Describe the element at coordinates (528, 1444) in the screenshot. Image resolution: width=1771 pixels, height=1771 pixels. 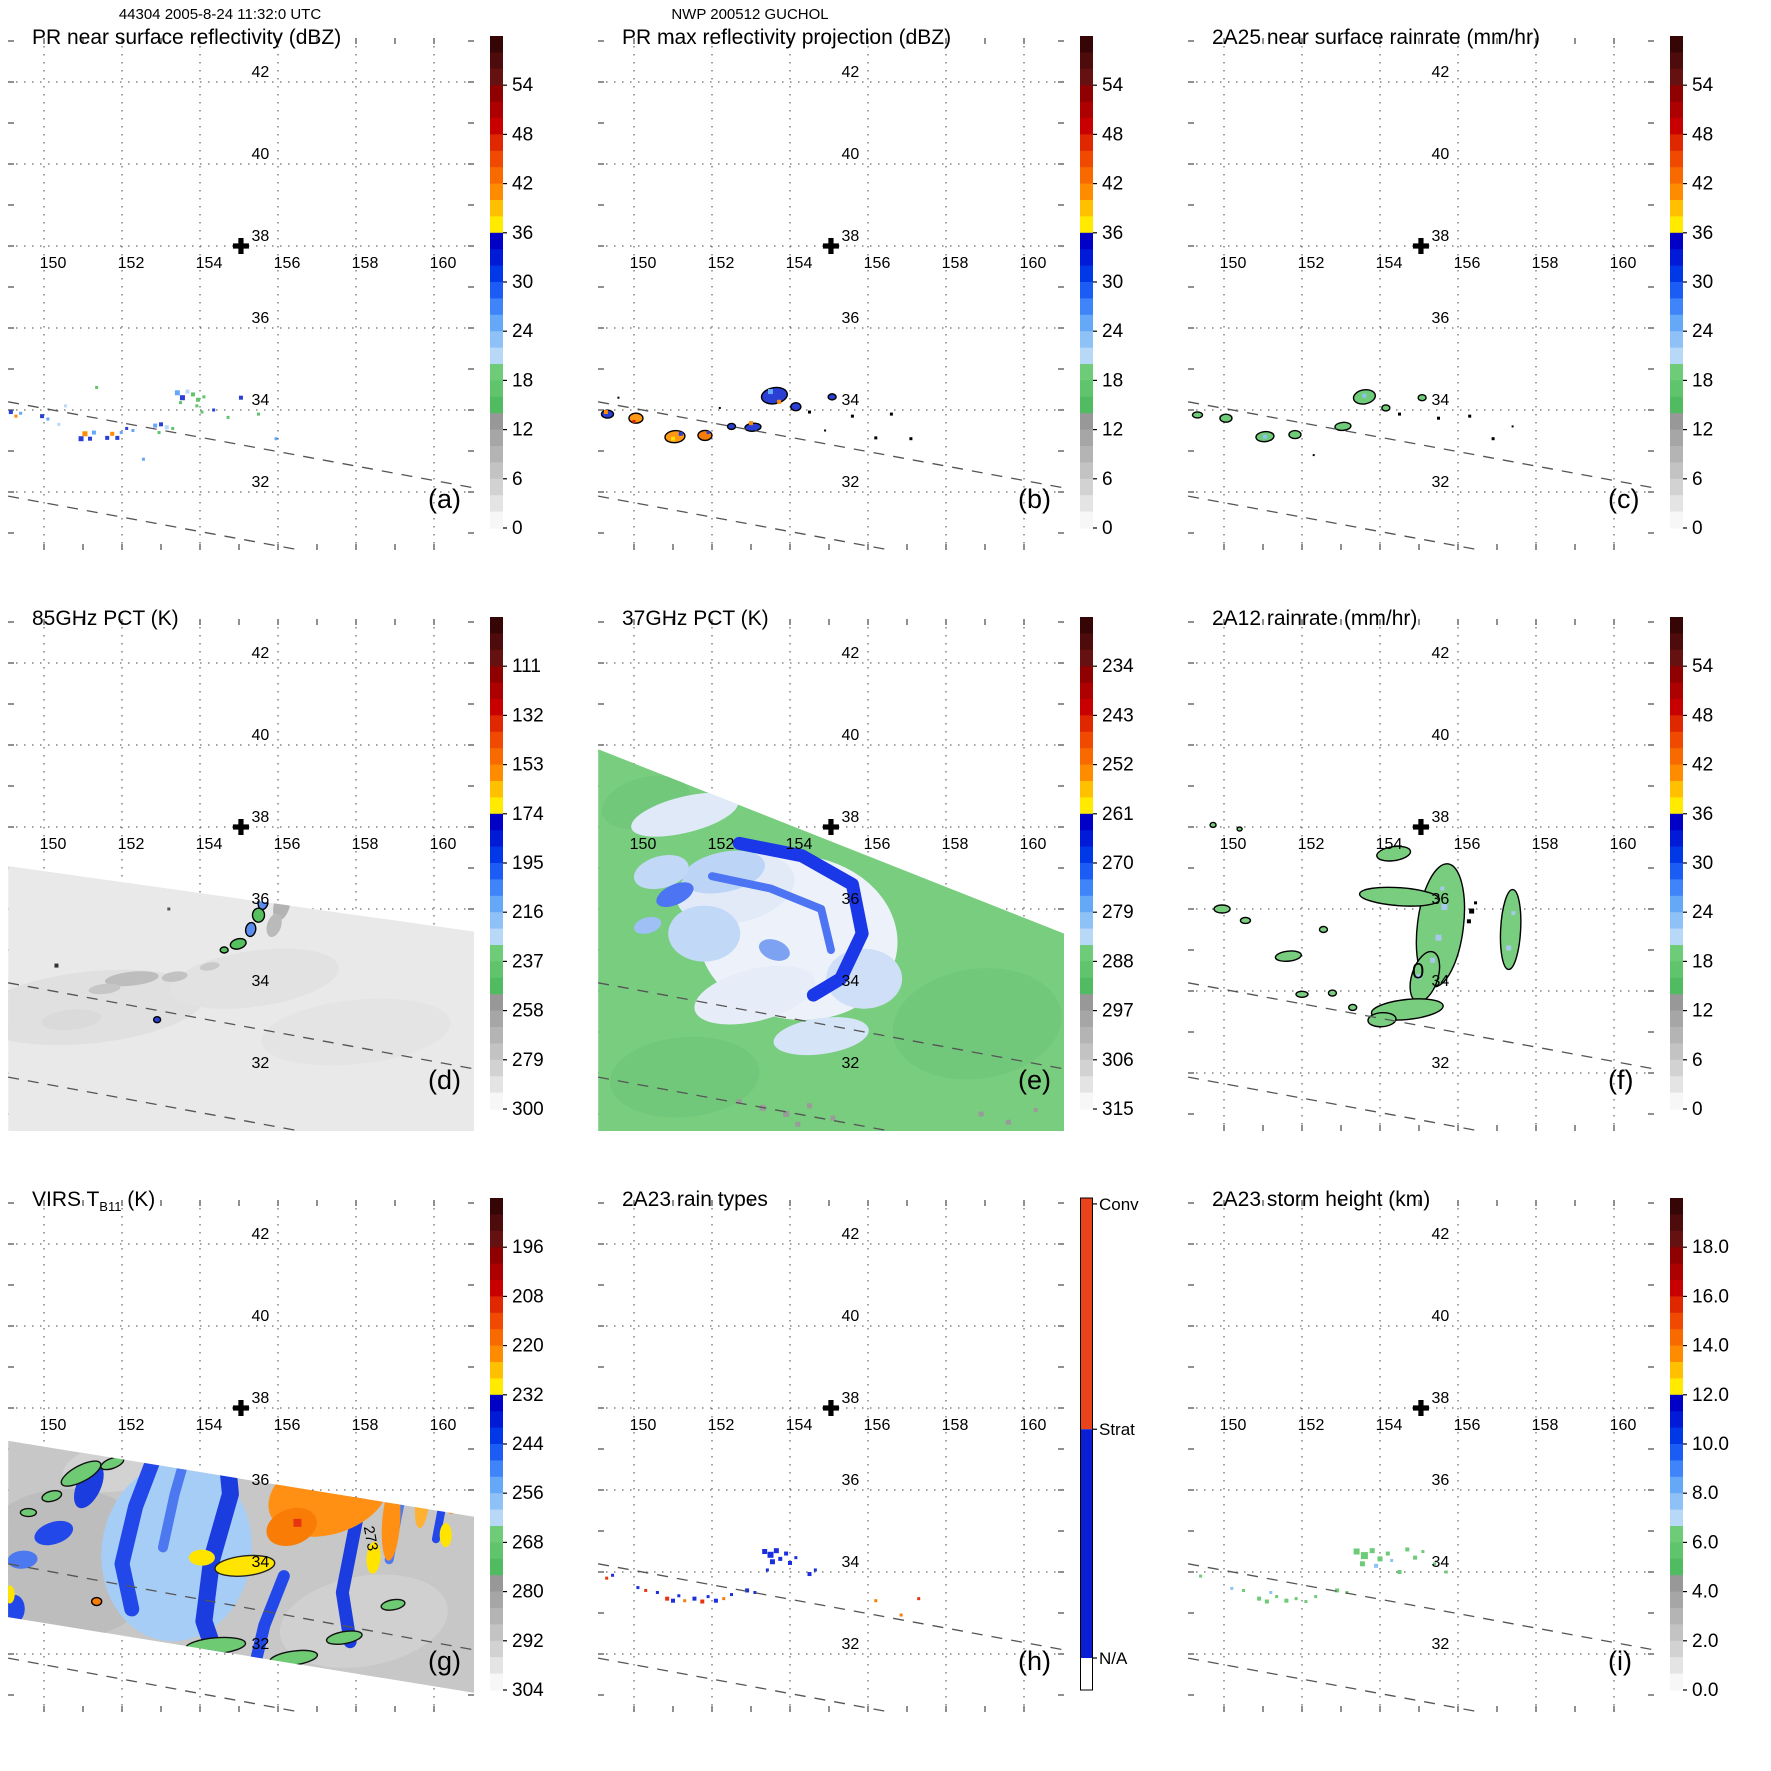
I see `svg-text: 244` at that location.